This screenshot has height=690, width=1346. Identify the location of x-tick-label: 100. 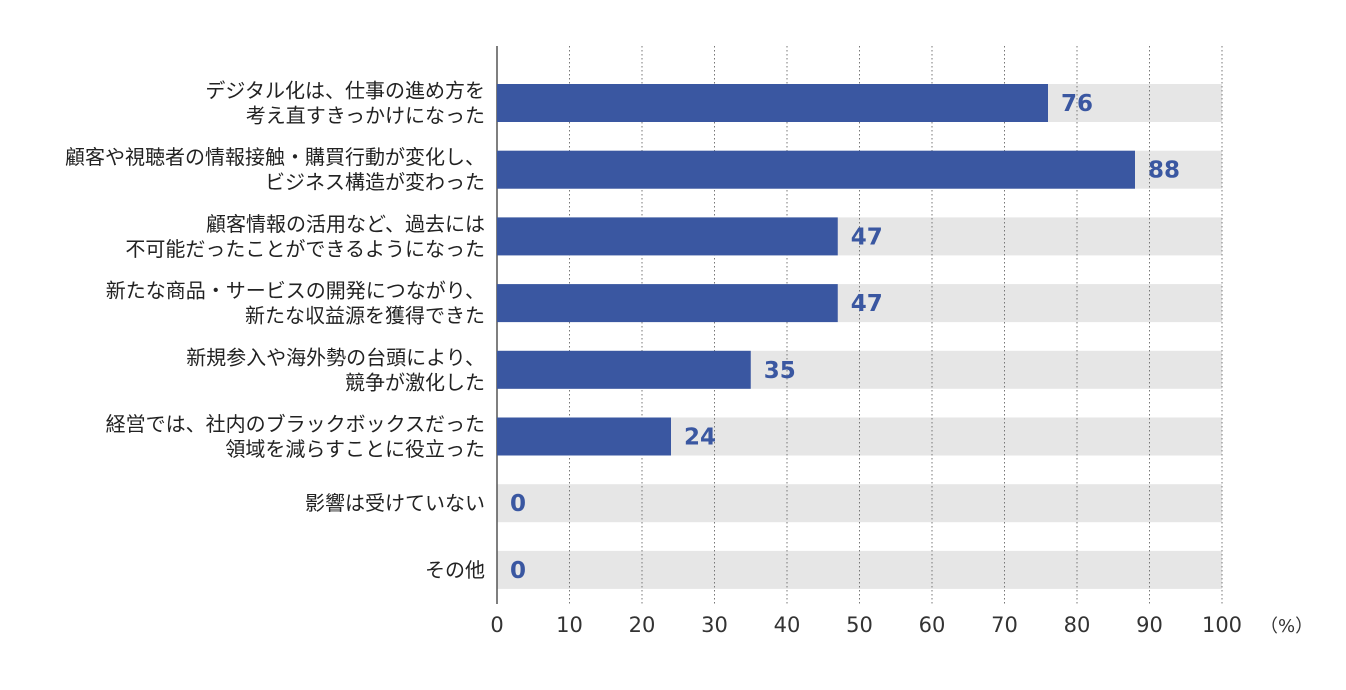
(1222, 625).